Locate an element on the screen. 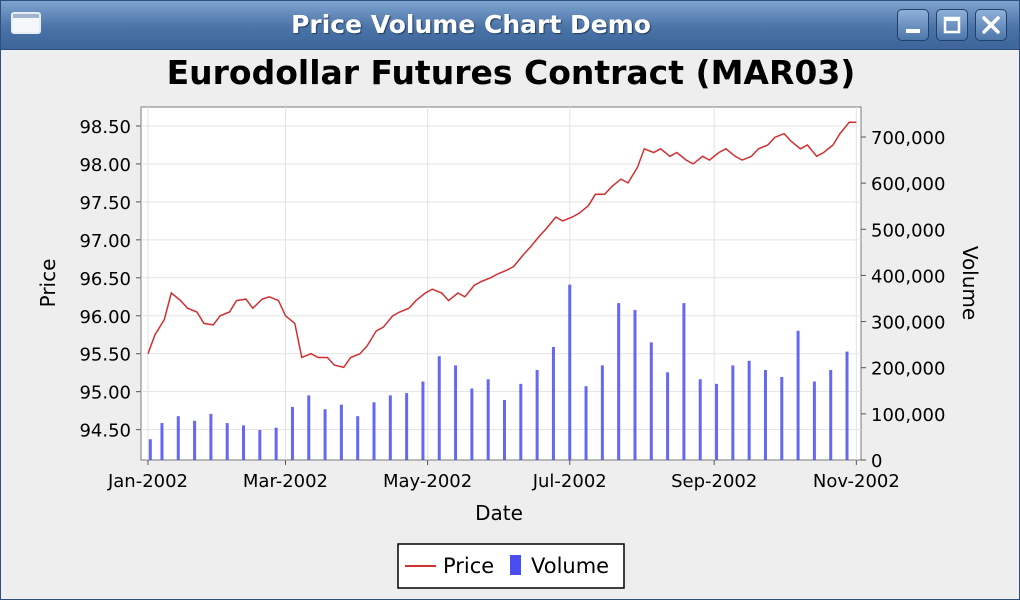 This screenshot has height=603, width=1020. x-tick-label: Sep-2002 is located at coordinates (714, 481).